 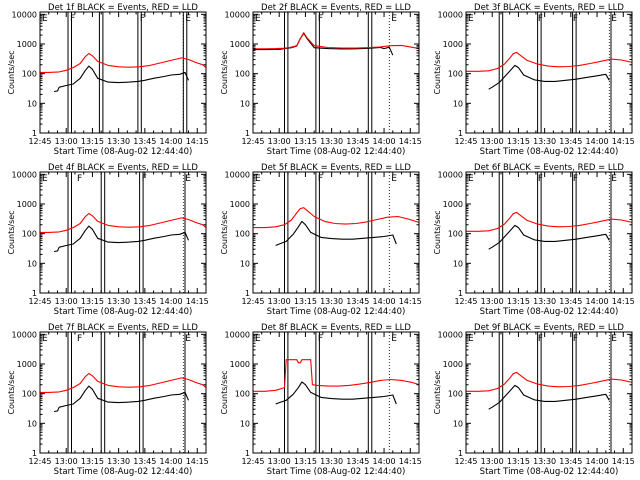 What do you see at coordinates (549, 168) in the screenshot?
I see `panel-title: Det 6f BLACK = Events, RED = LLD` at bounding box center [549, 168].